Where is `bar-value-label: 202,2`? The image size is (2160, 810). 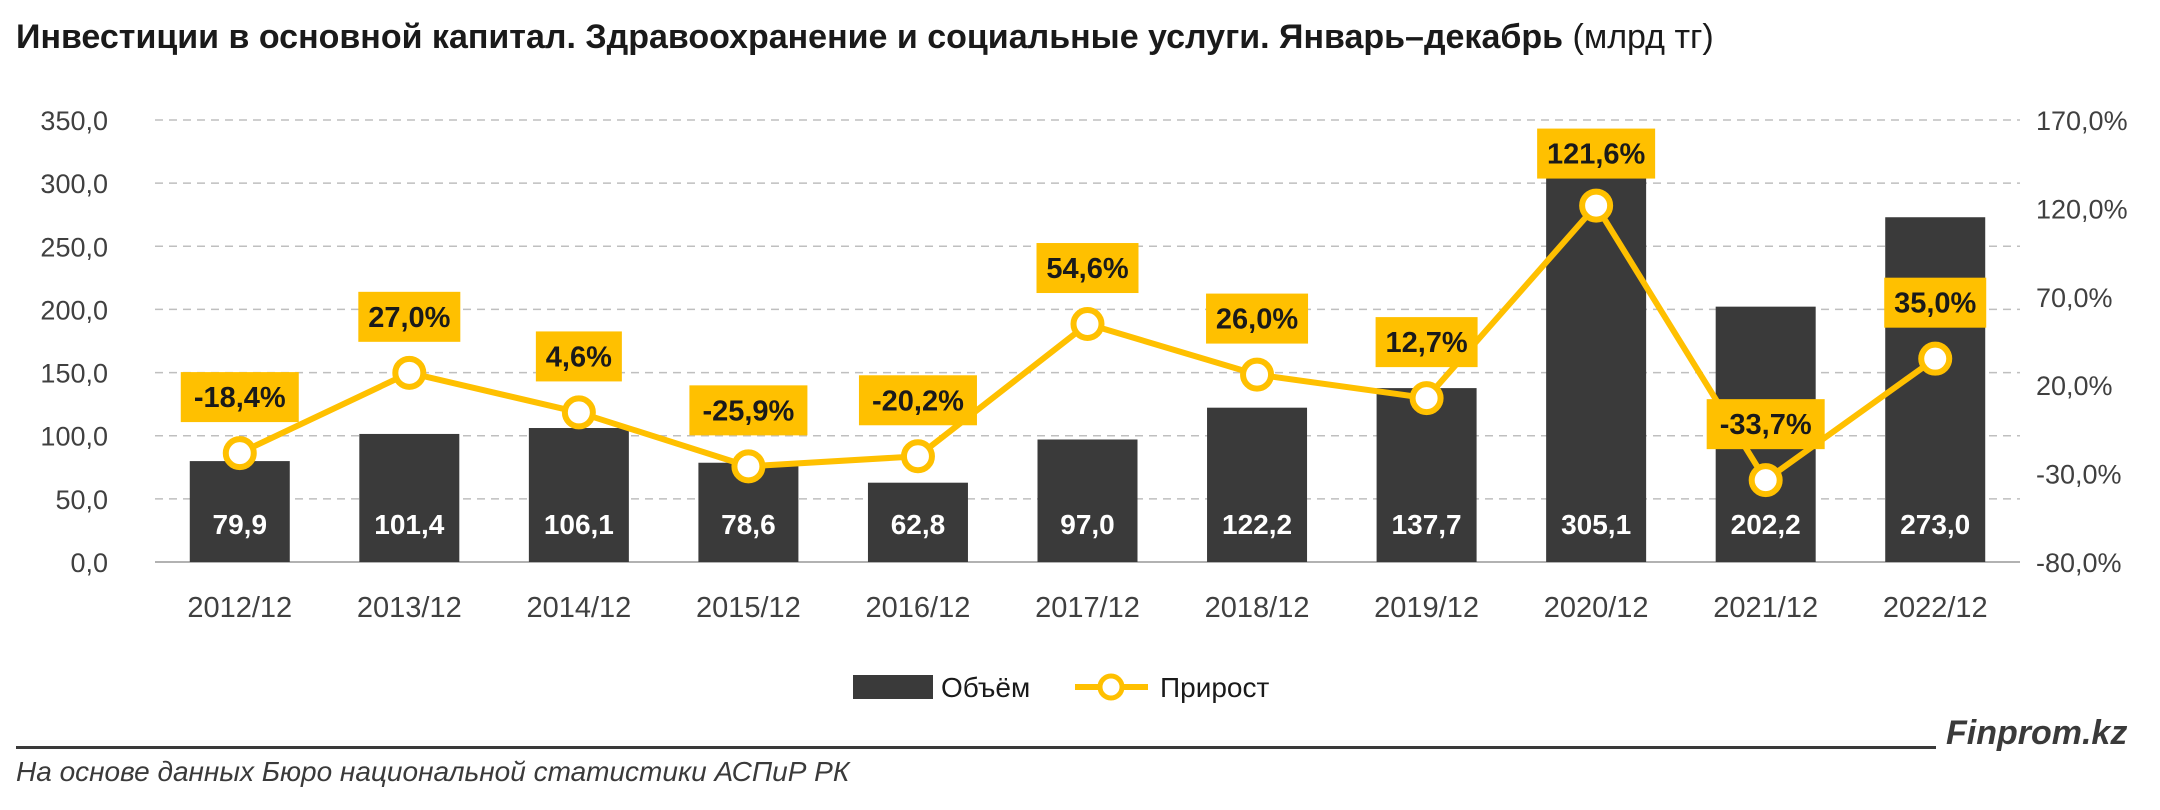 bar-value-label: 202,2 is located at coordinates (1766, 524).